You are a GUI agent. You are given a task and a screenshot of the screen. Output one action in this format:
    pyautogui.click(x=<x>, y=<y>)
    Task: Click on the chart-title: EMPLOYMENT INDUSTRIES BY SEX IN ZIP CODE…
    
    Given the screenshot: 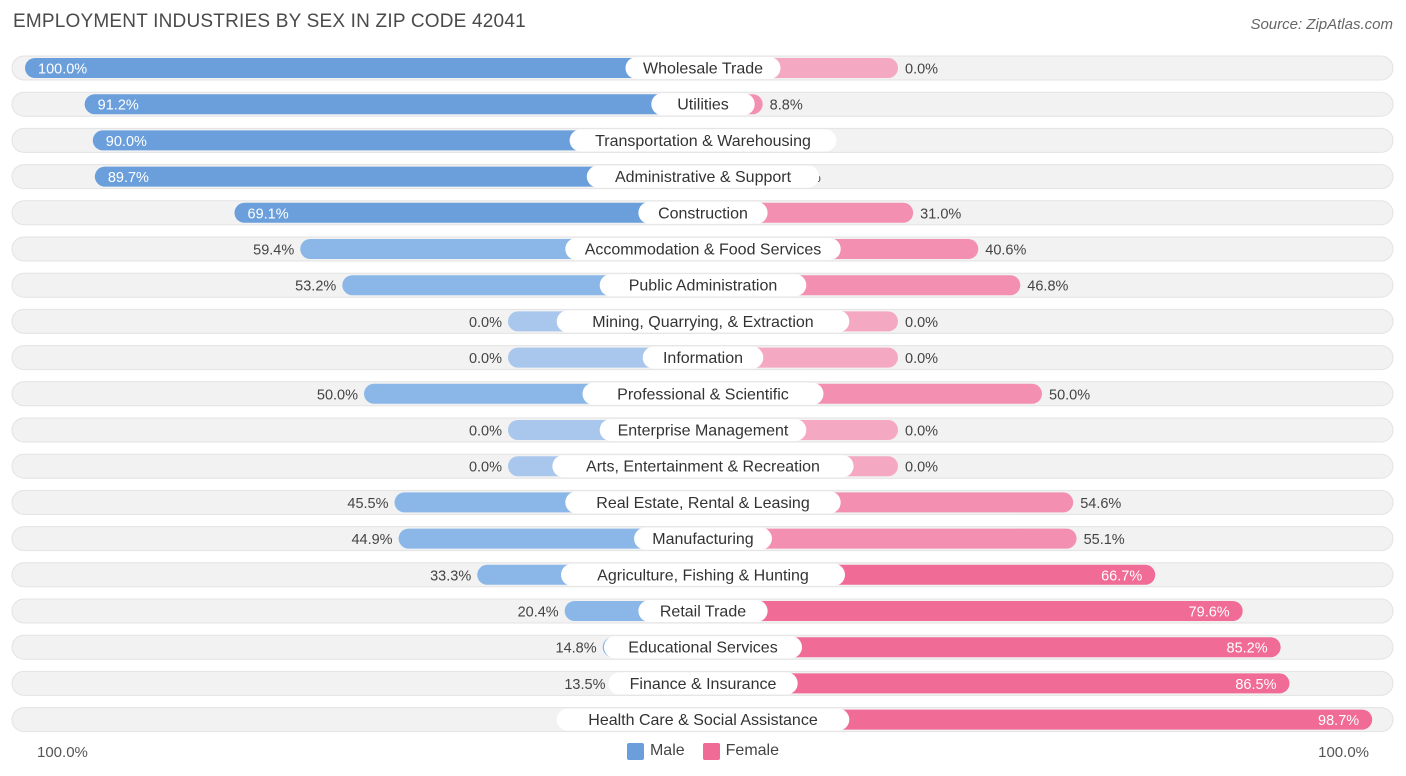 What is the action you would take?
    pyautogui.click(x=269, y=21)
    